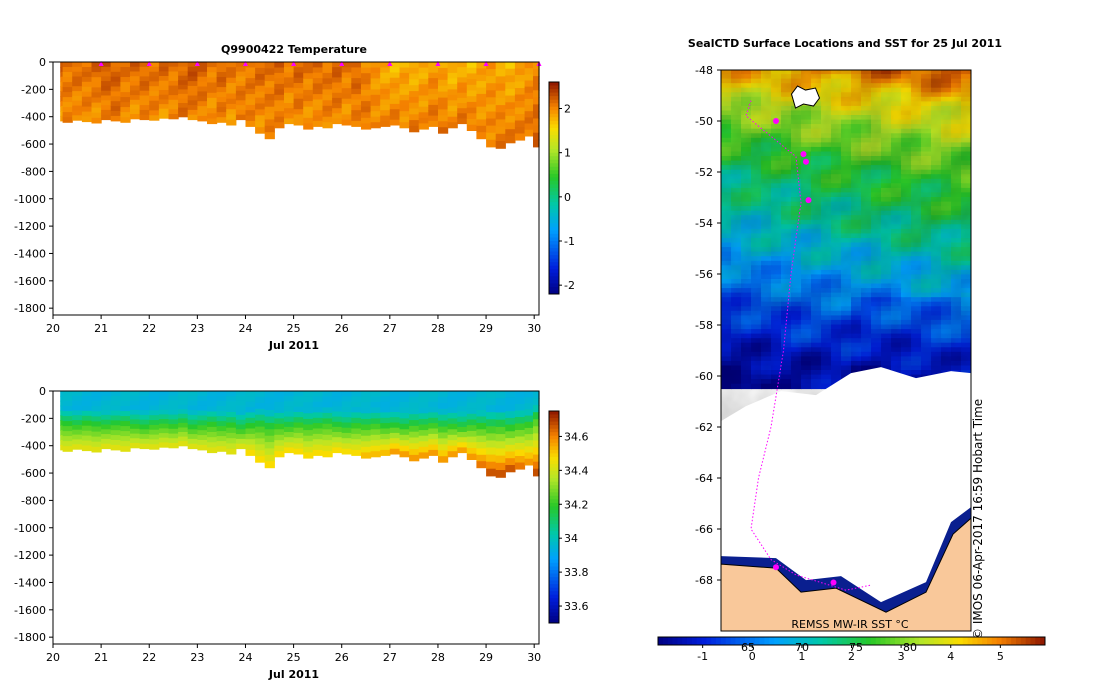  I want to click on y-tick-label: -1800, so click(30, 637).